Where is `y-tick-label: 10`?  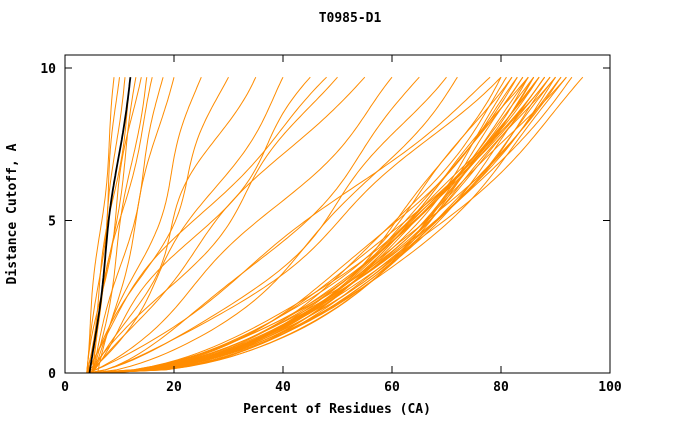
y-tick-label: 10 is located at coordinates (48, 69).